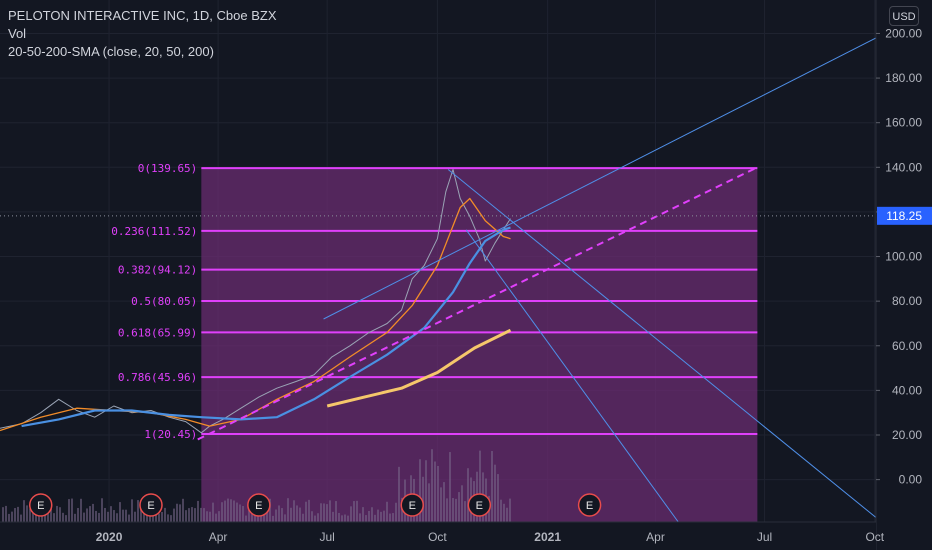 This screenshot has height=550, width=932. I want to click on price-tick-label: 0.00, so click(911, 480).